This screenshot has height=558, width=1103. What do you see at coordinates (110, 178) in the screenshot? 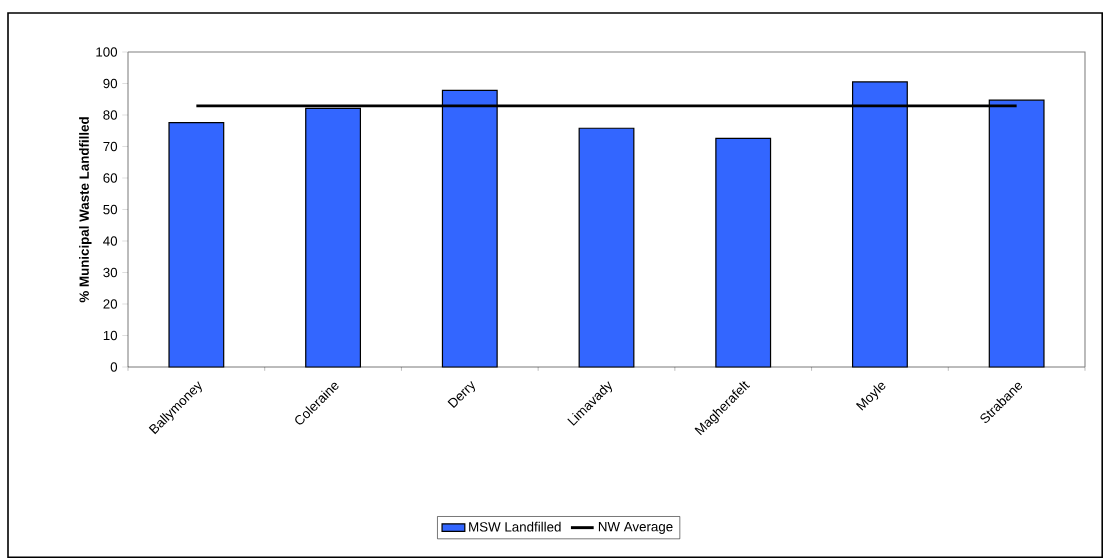
I see `y-tick-label: 60` at bounding box center [110, 178].